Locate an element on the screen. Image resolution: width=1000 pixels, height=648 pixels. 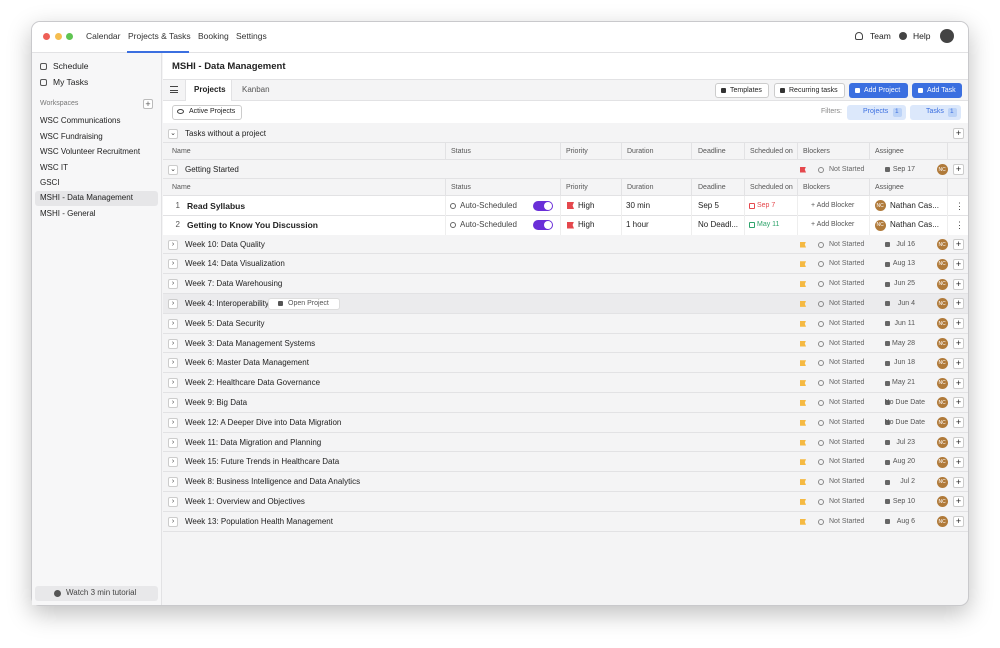
tab: Projects is located at coordinates (210, 89).